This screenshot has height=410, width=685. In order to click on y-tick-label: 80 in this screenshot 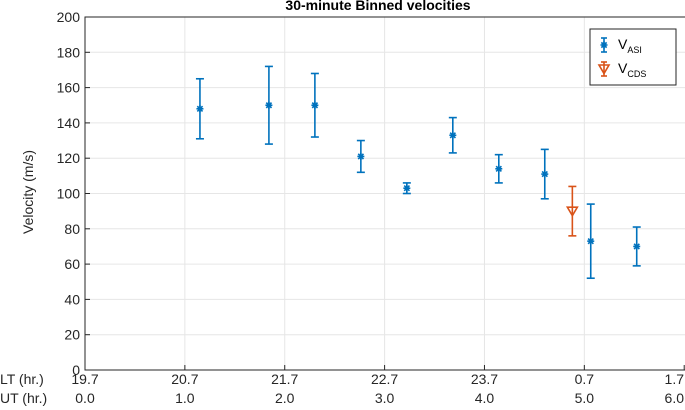, I will do `click(72, 229)`.